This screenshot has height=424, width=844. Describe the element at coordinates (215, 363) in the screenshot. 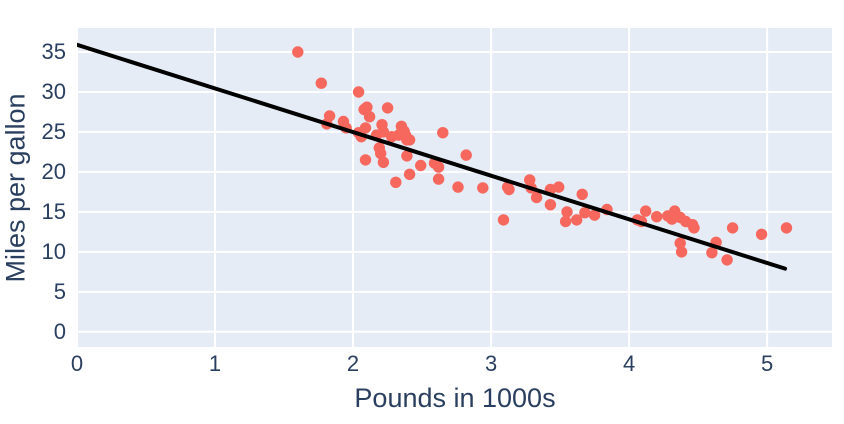

I see `x-tick-label: 1` at that location.